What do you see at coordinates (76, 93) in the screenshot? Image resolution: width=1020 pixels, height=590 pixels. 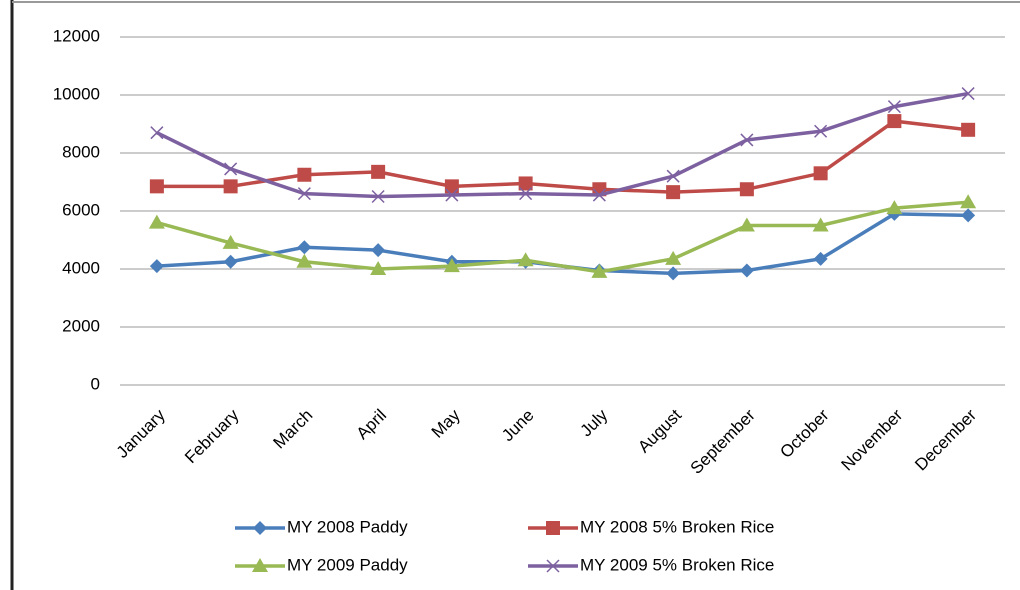 I see `y-tick-label: 10000` at bounding box center [76, 93].